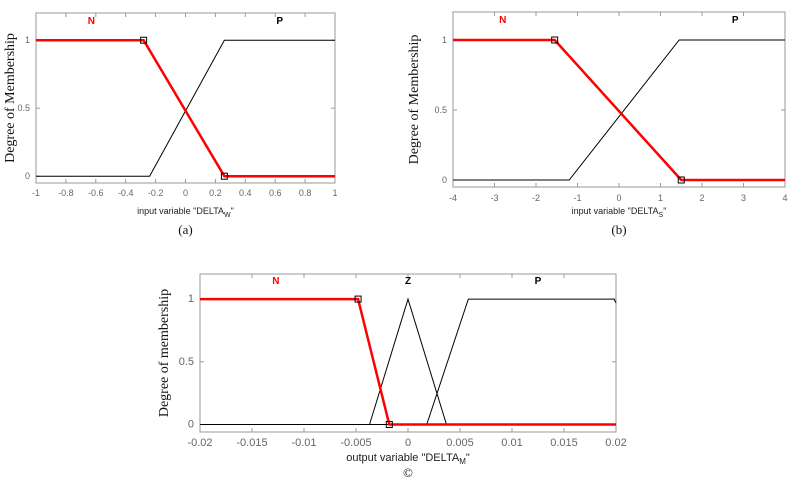 The image size is (810, 485). I want to click on x-tick-label: 0.6, so click(275, 193).